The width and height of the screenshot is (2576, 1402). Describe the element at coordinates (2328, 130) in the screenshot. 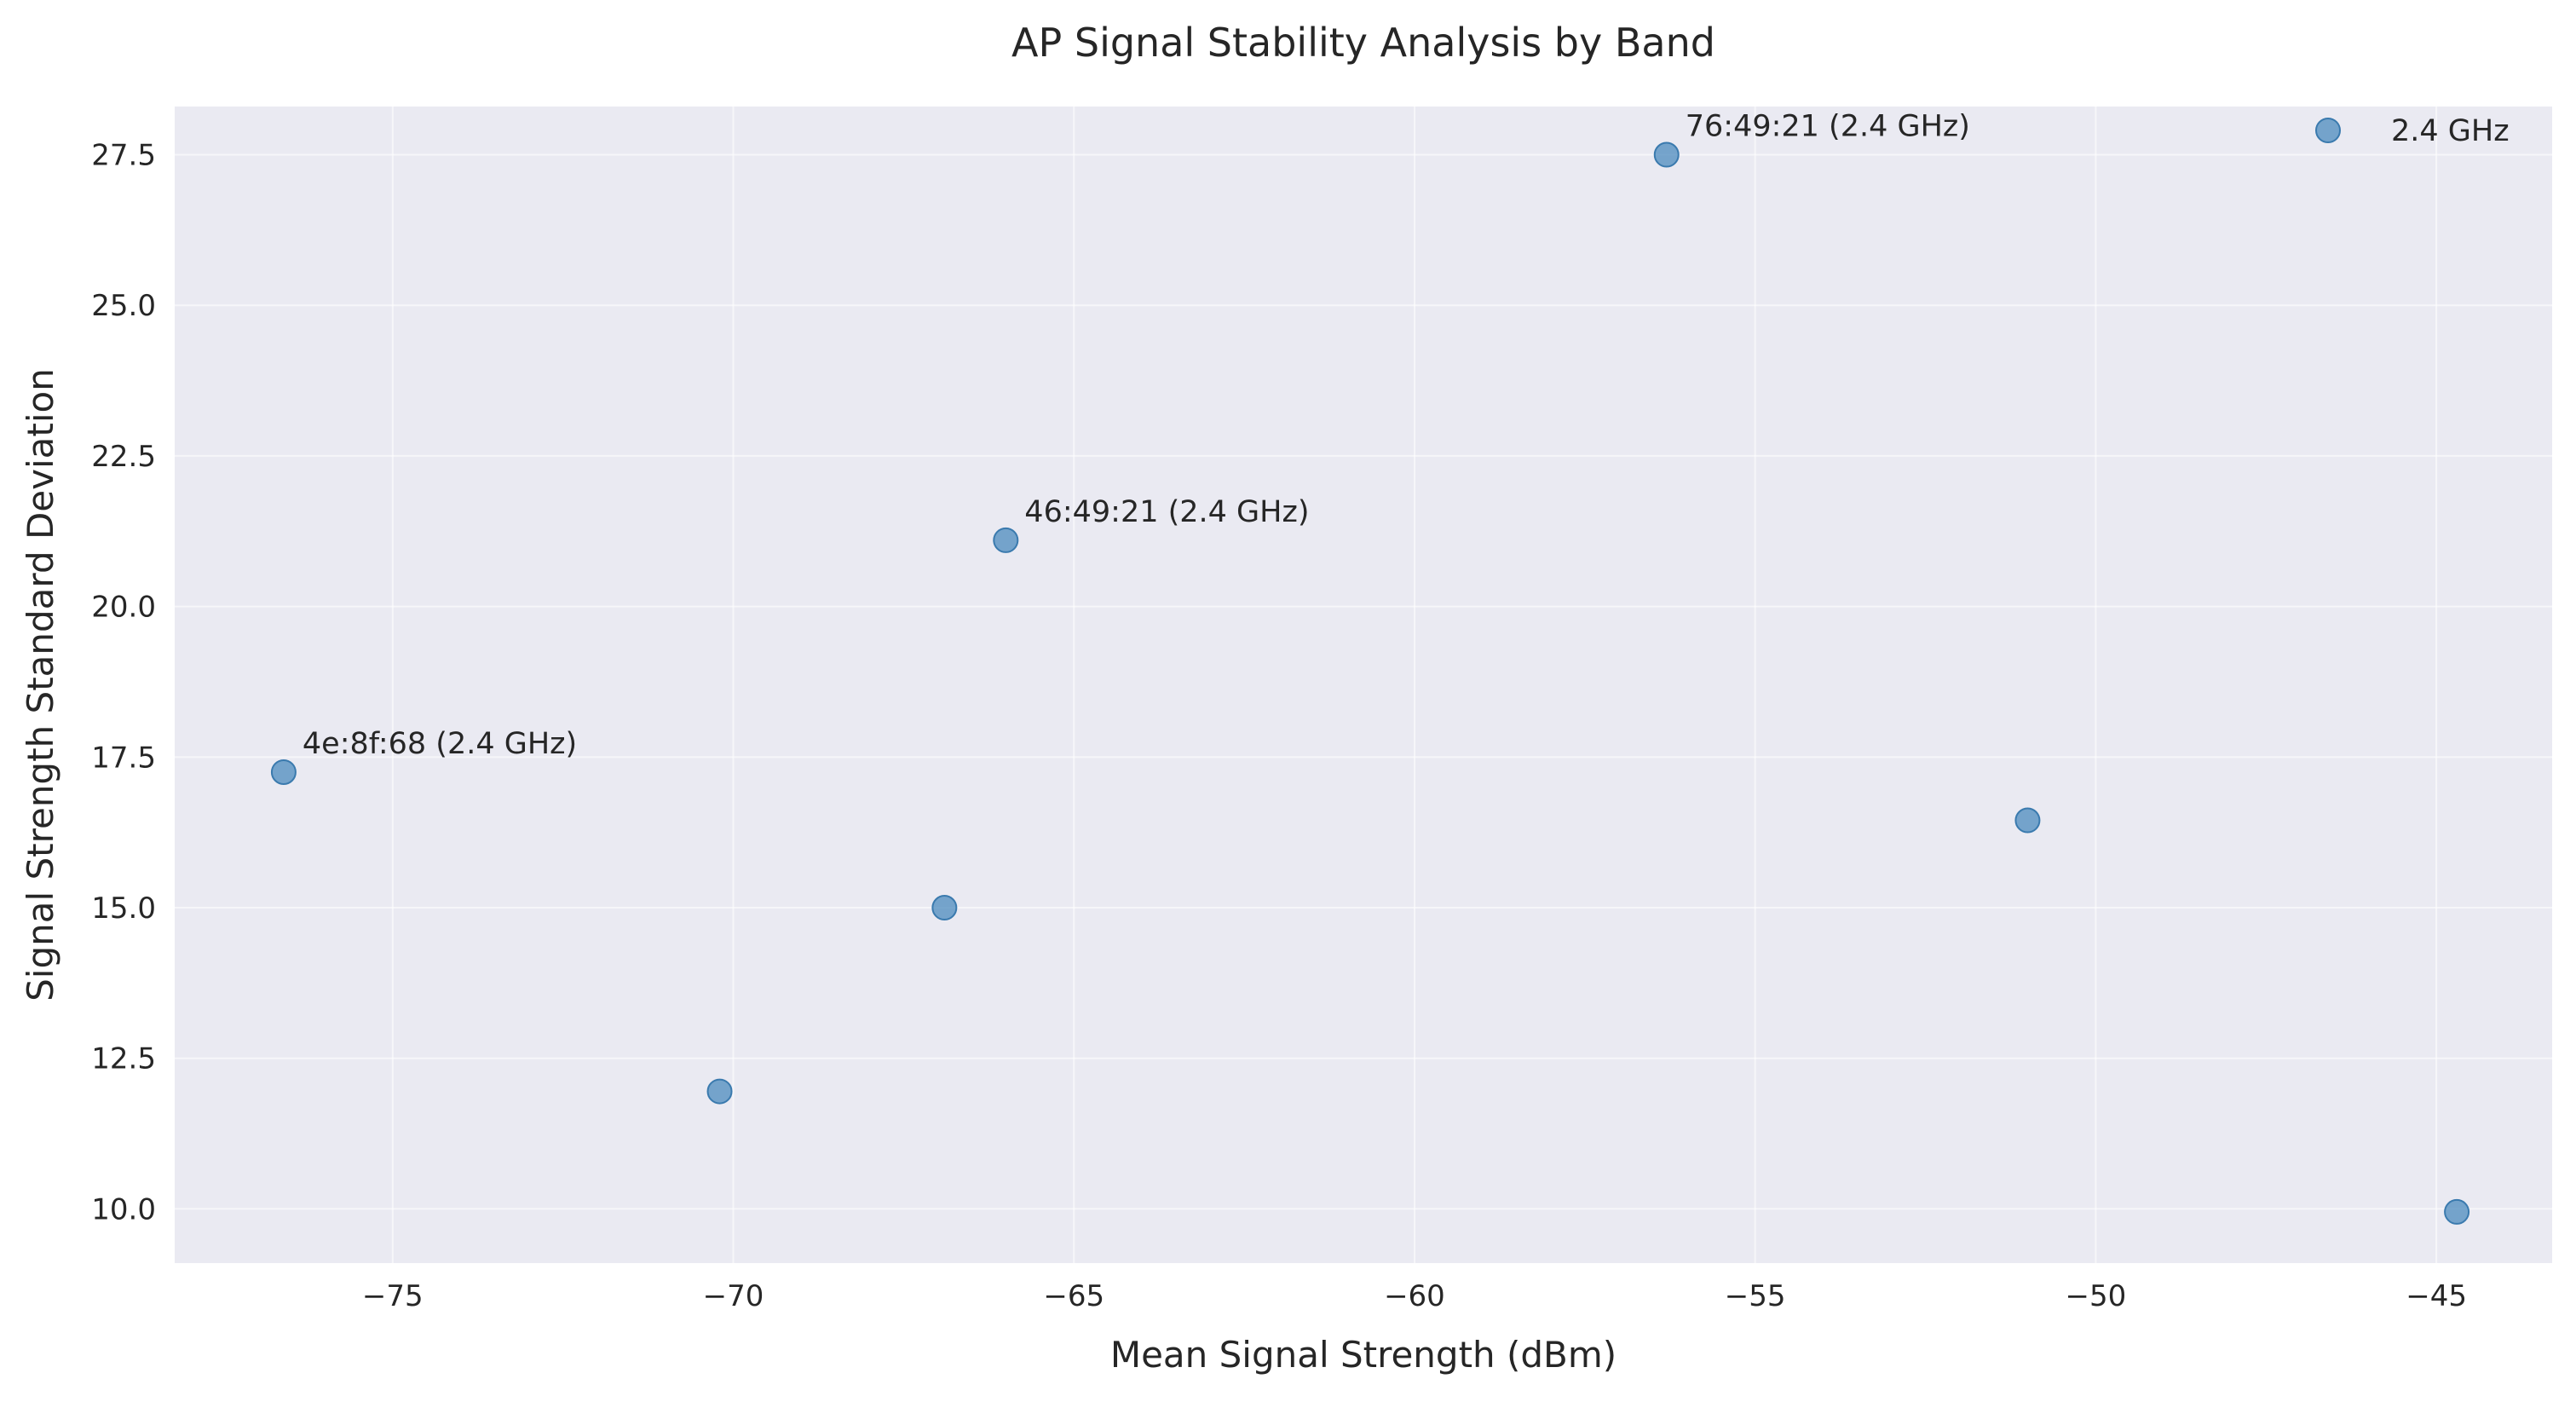

I see `legend-marker` at that location.